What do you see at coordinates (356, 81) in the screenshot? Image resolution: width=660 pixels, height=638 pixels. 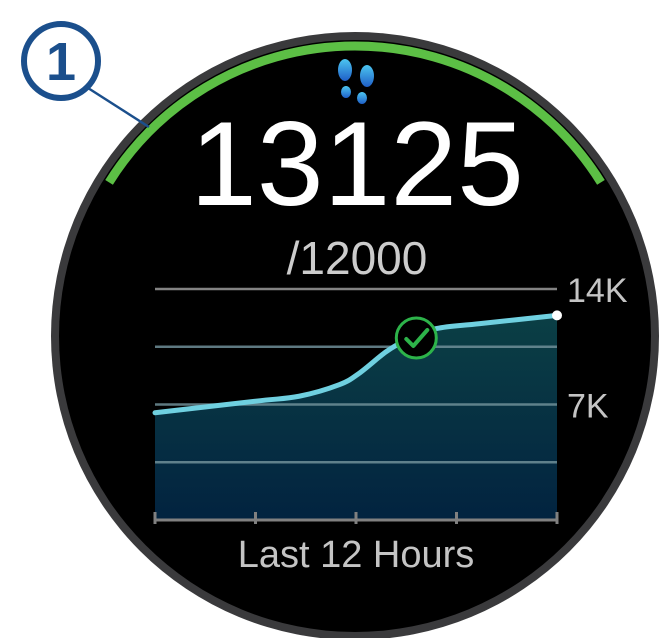 I see `footprints-icon` at bounding box center [356, 81].